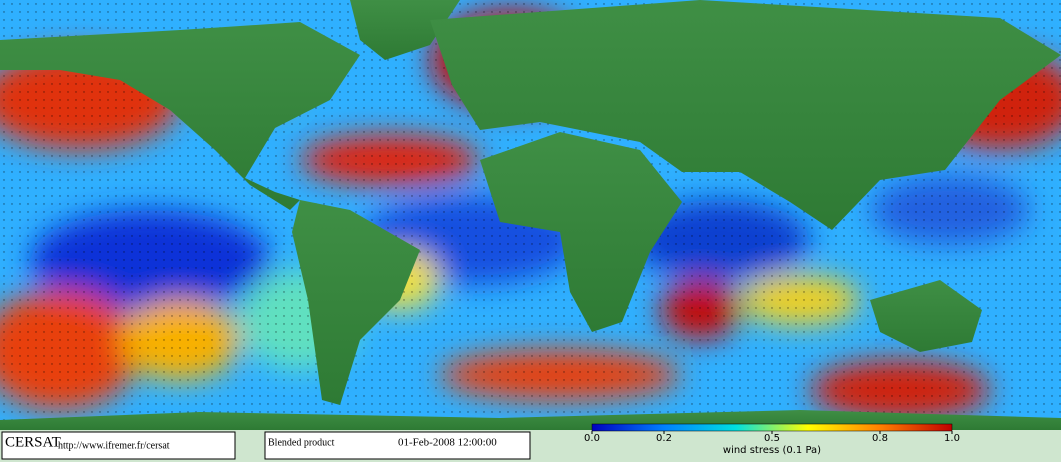  Describe the element at coordinates (952, 438) in the screenshot. I see `colorbar-tick-label: 1.0` at that location.